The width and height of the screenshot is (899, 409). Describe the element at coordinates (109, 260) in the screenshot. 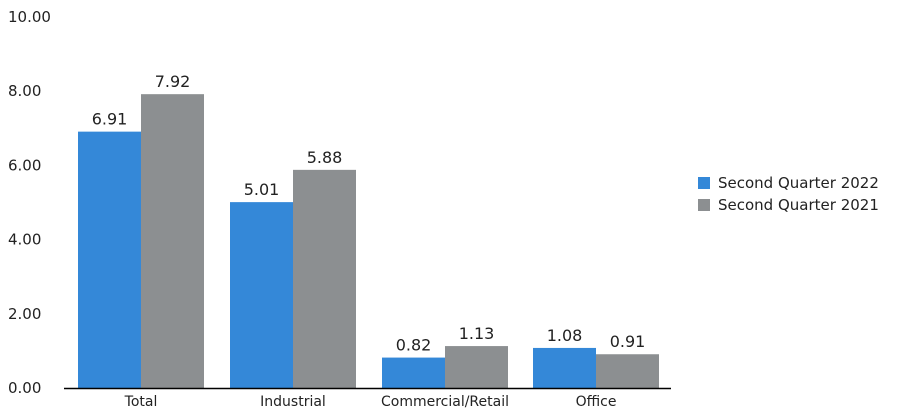

I see `bar-q2-2022-total` at that location.